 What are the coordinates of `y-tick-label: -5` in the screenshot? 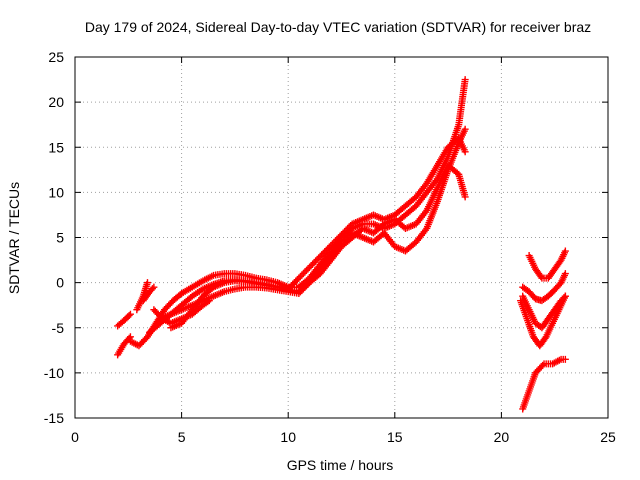 It's located at (58, 328).